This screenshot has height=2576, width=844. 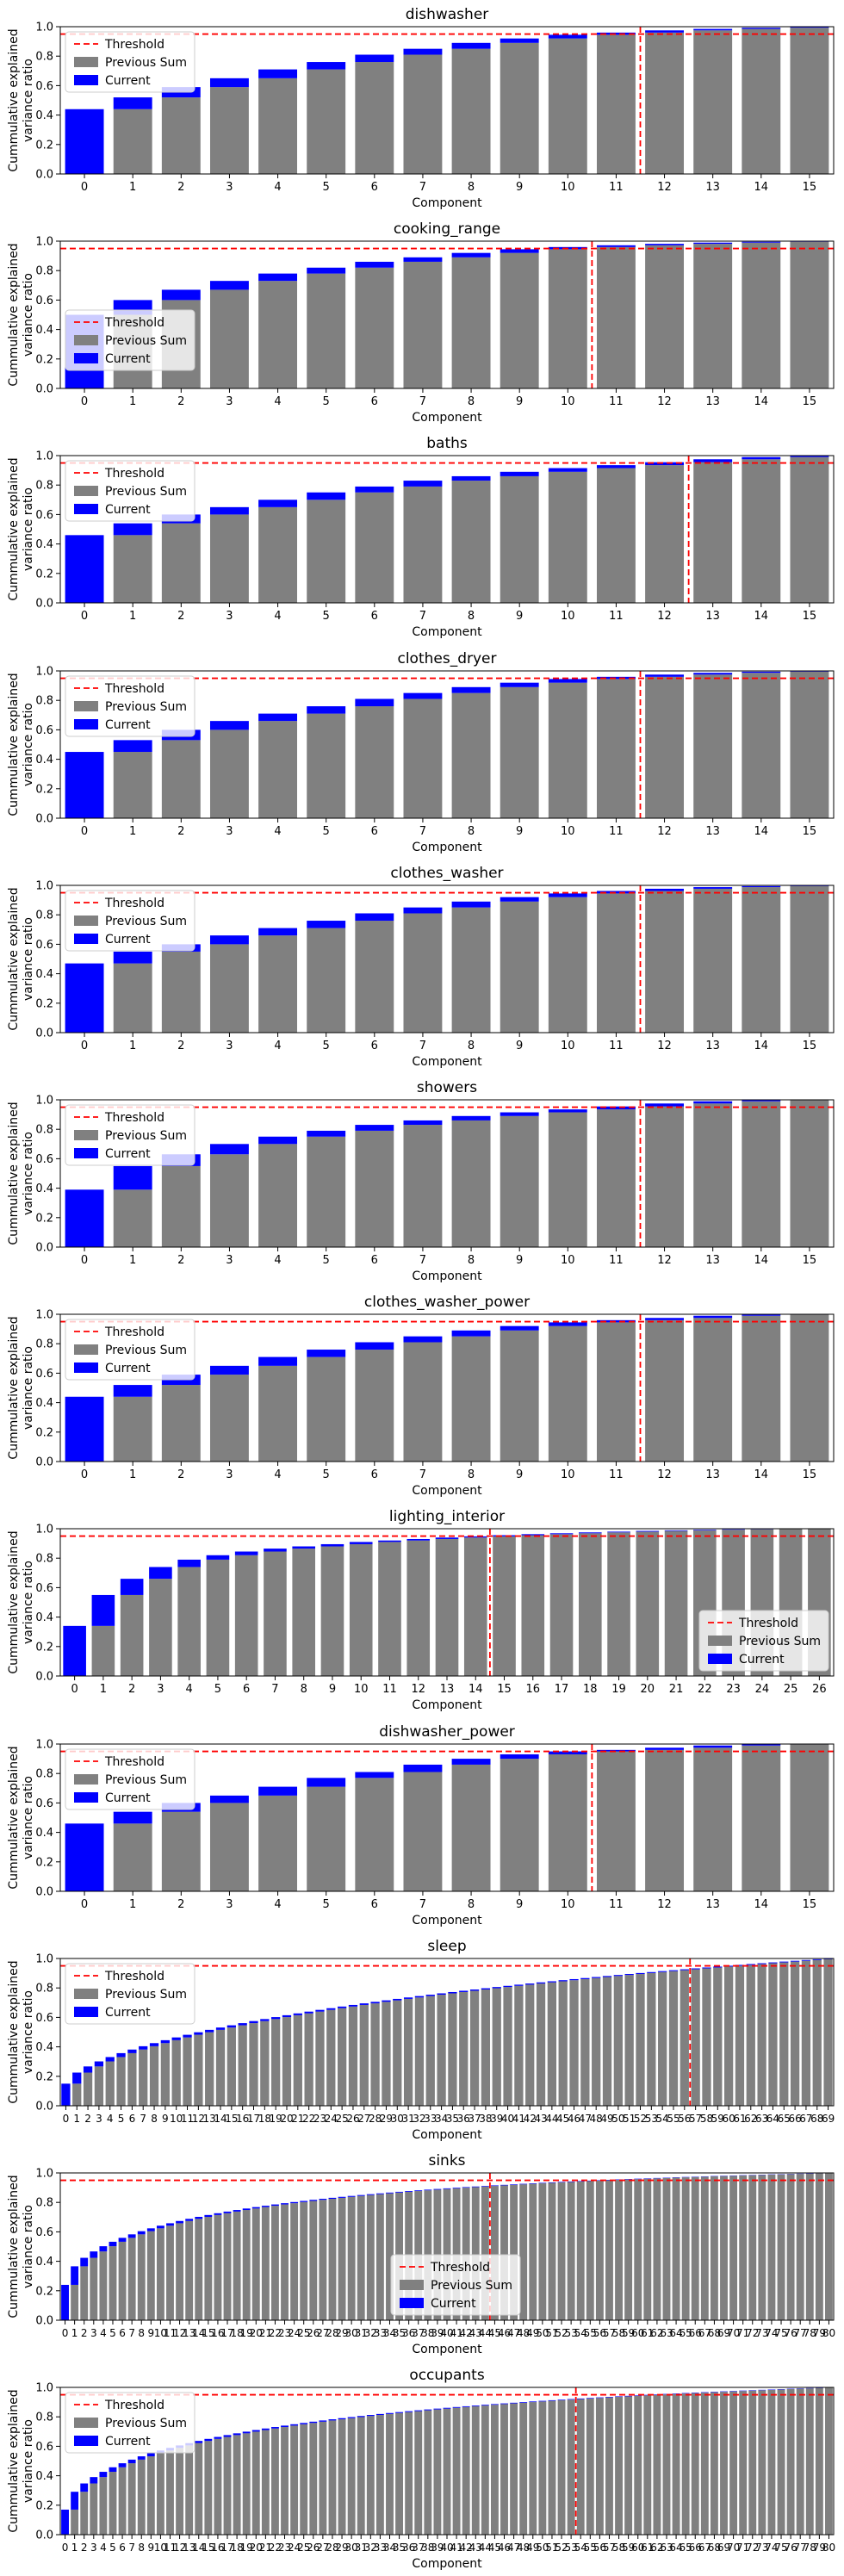 What do you see at coordinates (29, 744) in the screenshot?
I see `y-axis-label-line: variance ratio` at bounding box center [29, 744].